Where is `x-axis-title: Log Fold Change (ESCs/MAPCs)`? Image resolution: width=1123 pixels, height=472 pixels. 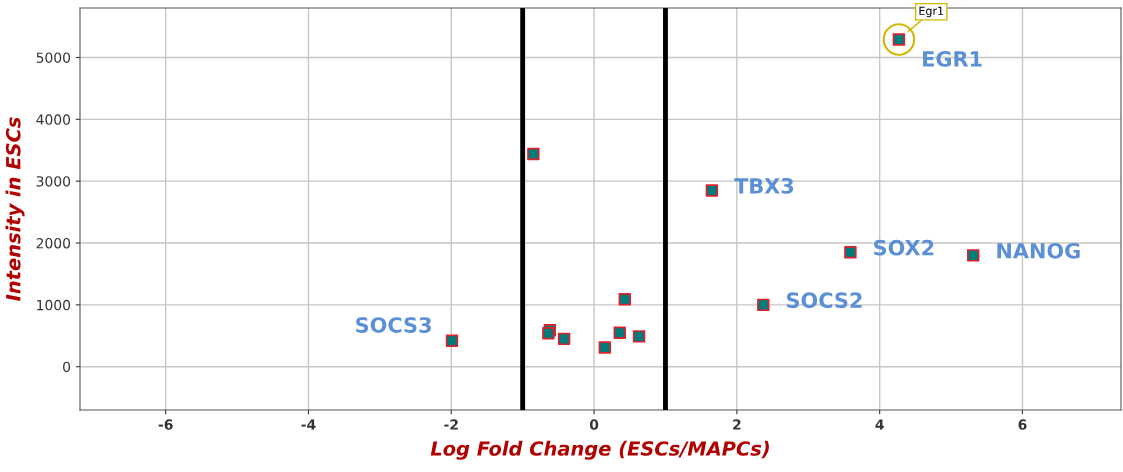 x-axis-title: Log Fold Change (ESCs/MAPCs) is located at coordinates (599, 450).